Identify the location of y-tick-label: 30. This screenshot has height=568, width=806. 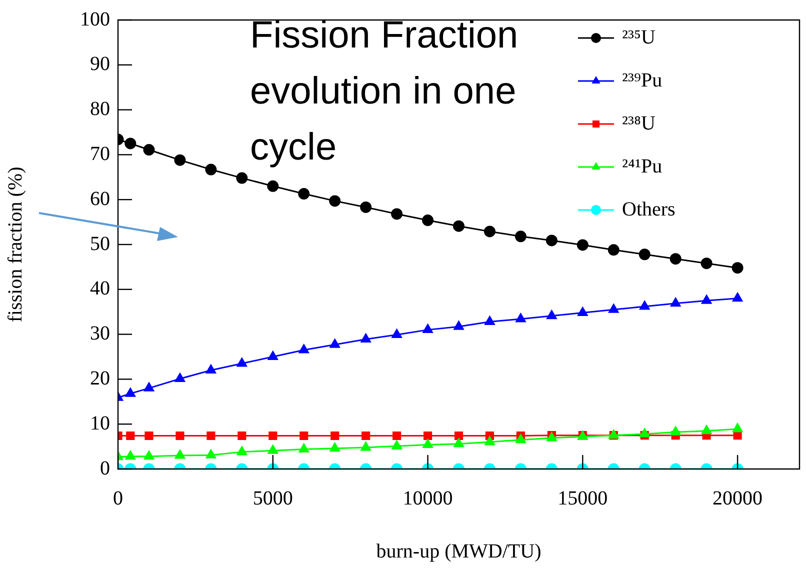
(100, 333).